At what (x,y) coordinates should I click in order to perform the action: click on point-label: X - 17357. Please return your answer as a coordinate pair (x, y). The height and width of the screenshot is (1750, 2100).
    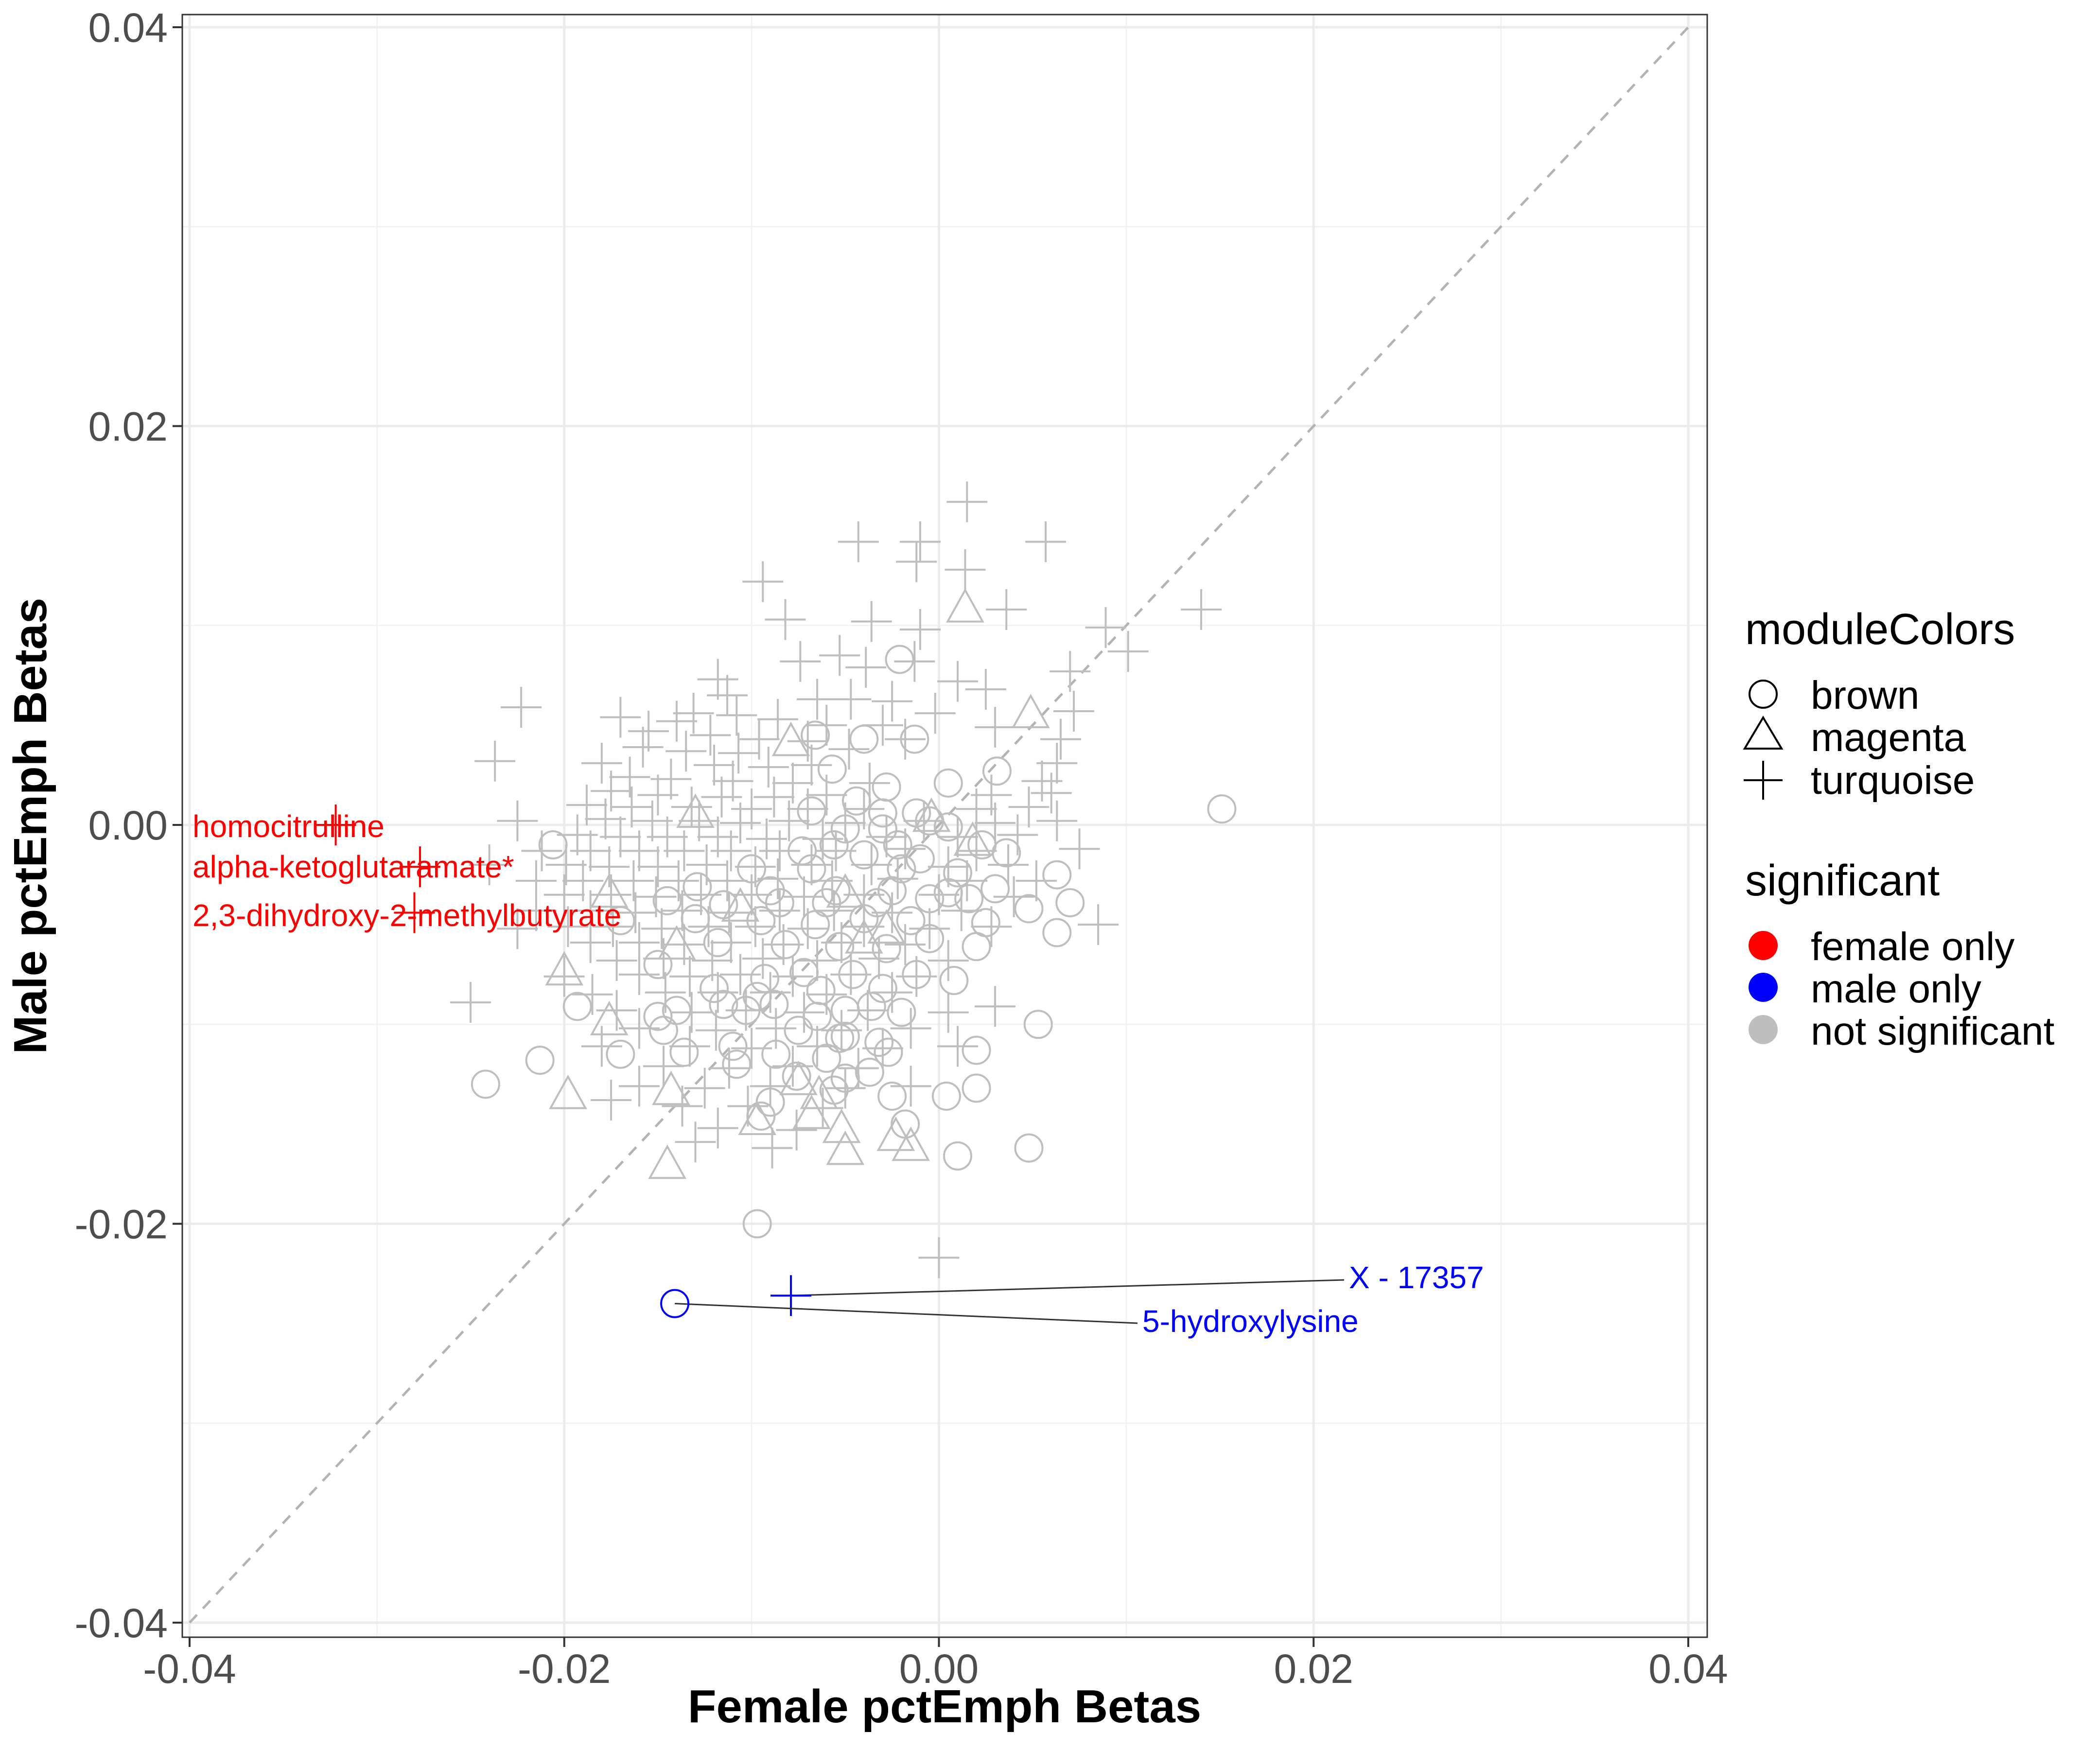
    Looking at the image, I should click on (1416, 1277).